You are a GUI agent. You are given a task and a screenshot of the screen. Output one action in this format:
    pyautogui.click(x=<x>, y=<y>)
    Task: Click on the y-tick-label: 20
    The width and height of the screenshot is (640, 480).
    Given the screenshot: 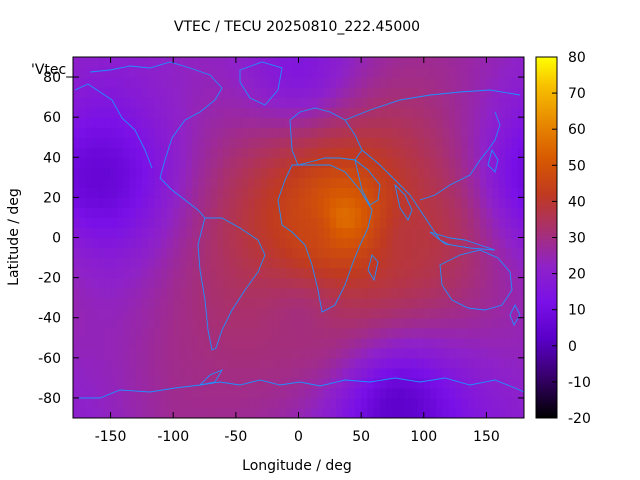 What is the action you would take?
    pyautogui.click(x=52, y=198)
    